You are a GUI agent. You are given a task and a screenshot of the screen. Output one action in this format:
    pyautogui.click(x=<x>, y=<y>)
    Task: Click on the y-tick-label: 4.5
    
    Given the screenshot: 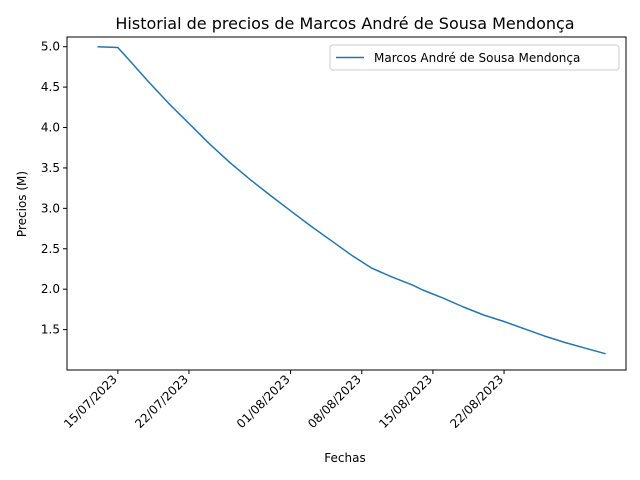 What is the action you would take?
    pyautogui.click(x=50, y=87)
    